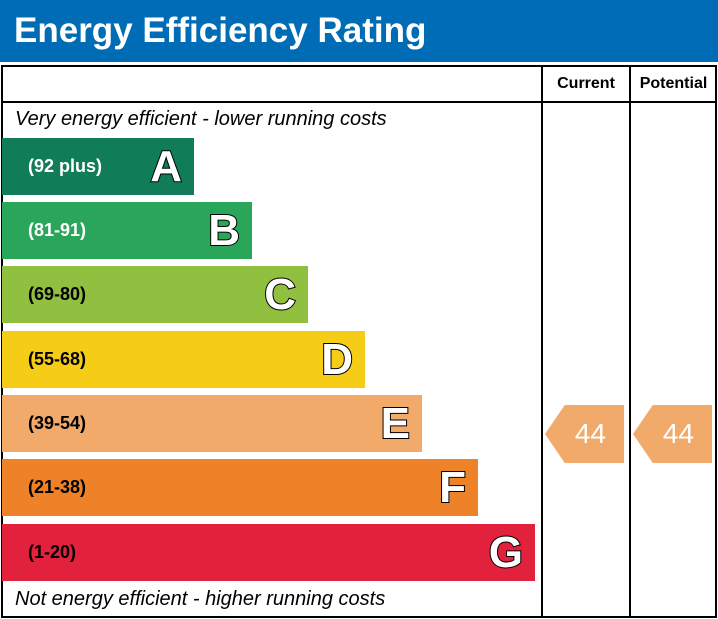  I want to click on band-letter: B, so click(224, 230).